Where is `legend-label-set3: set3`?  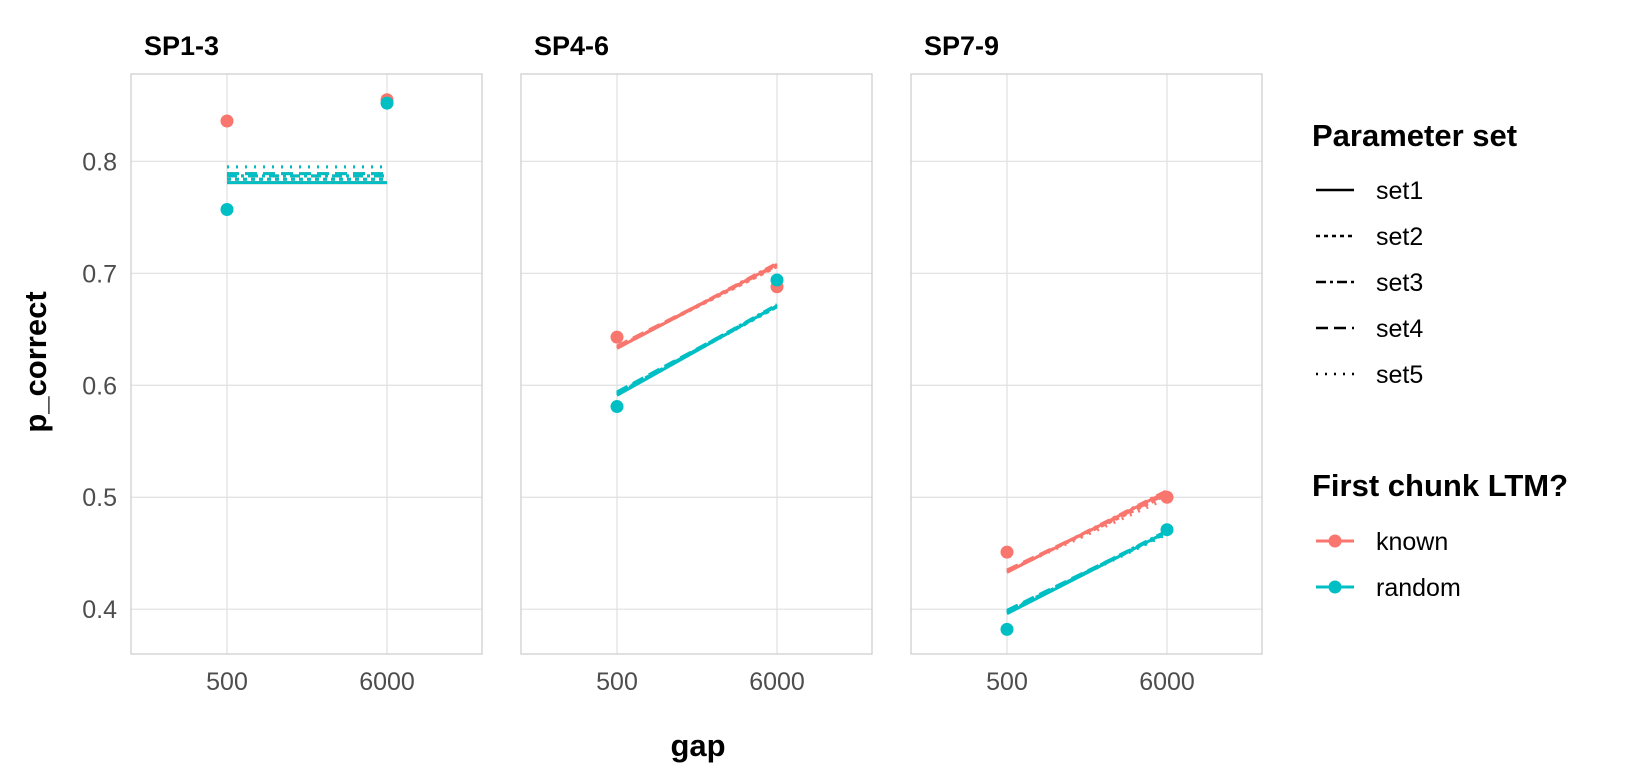 legend-label-set3: set3 is located at coordinates (1399, 283).